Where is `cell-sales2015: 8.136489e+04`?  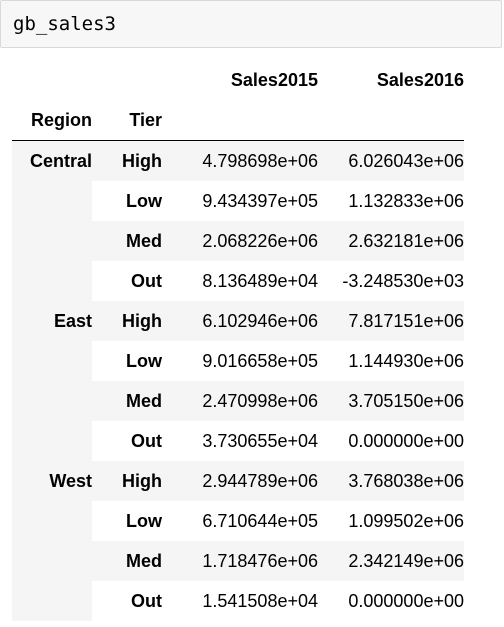 cell-sales2015: 8.136489e+04 is located at coordinates (260, 280).